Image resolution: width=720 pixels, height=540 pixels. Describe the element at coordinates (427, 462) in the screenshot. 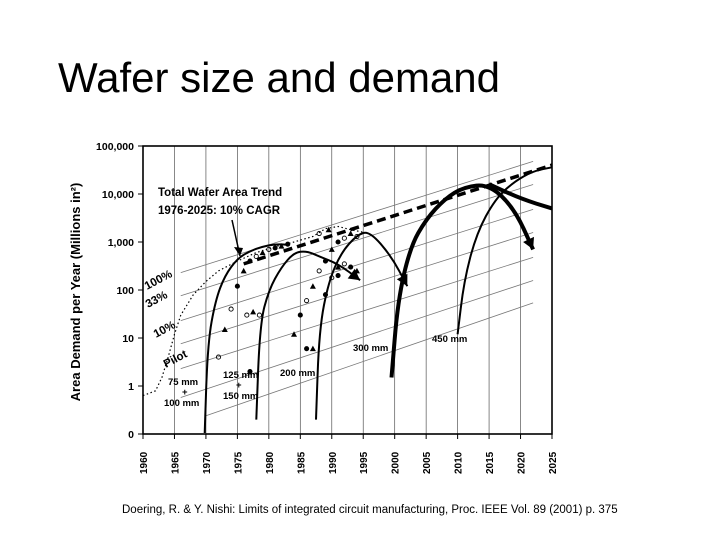

I see `x-tick-label: 2005` at that location.